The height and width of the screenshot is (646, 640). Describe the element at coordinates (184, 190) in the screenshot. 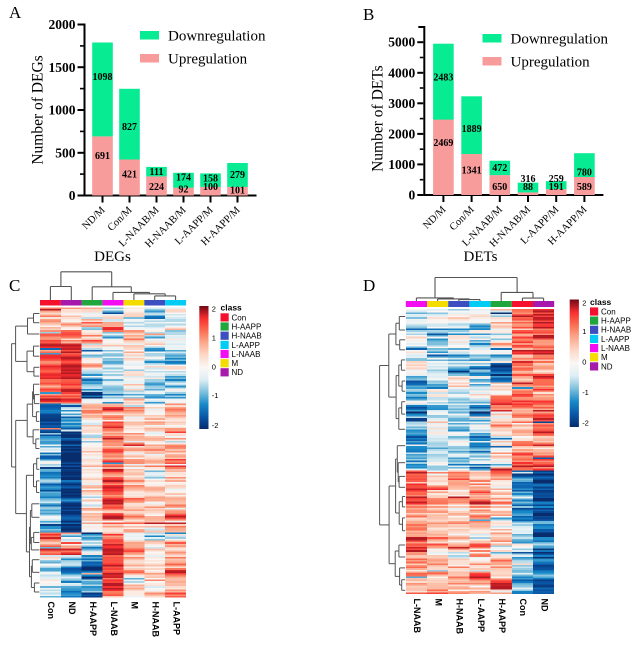

I see `svg-text: 92` at that location.